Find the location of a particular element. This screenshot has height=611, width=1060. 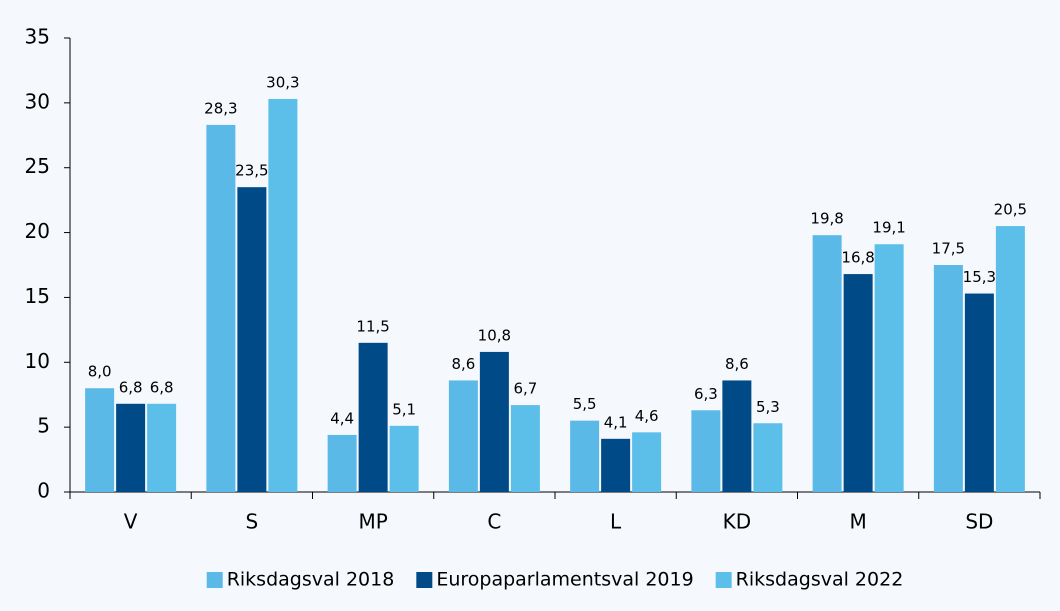

value-label: 30,3 is located at coordinates (282, 82).